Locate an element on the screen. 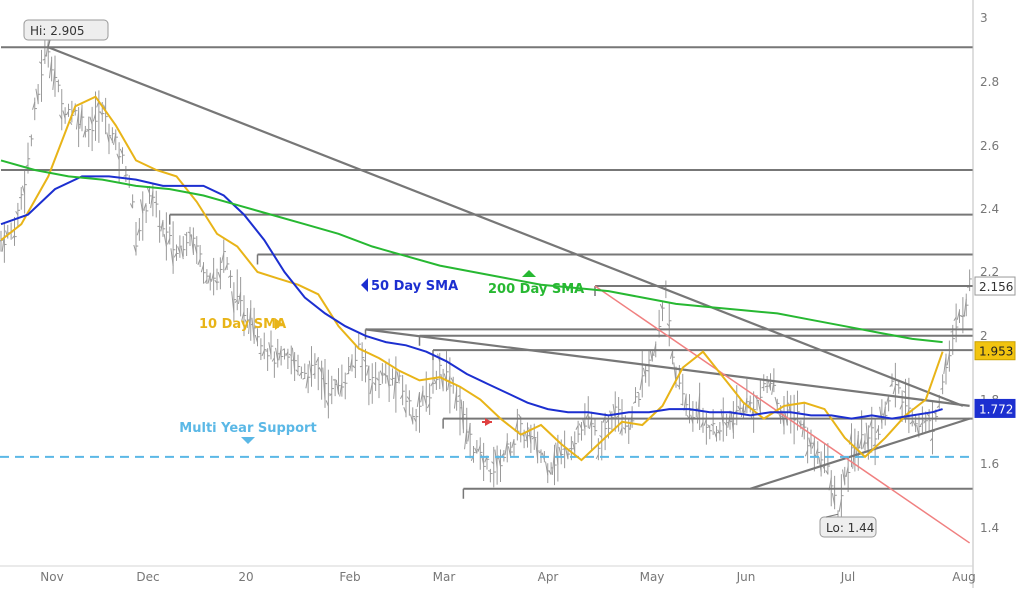 Image resolution: width=1024 pixels, height=593 pixels. low-label-text: Lo: 1.44 is located at coordinates (850, 528).